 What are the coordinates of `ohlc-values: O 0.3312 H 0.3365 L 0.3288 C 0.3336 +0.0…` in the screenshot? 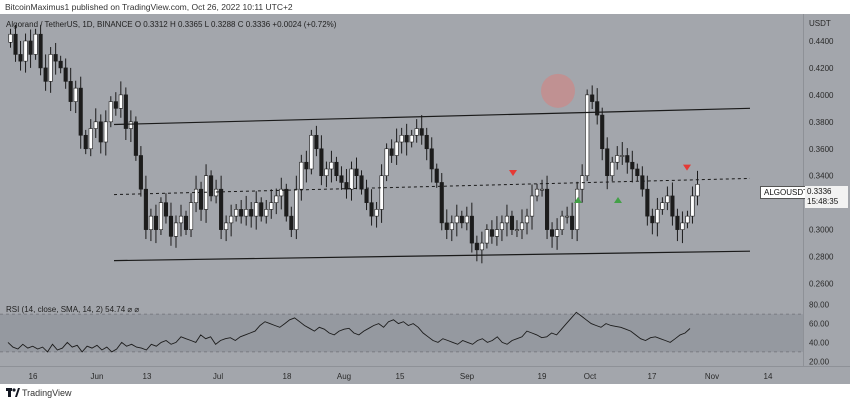 It's located at (235, 24).